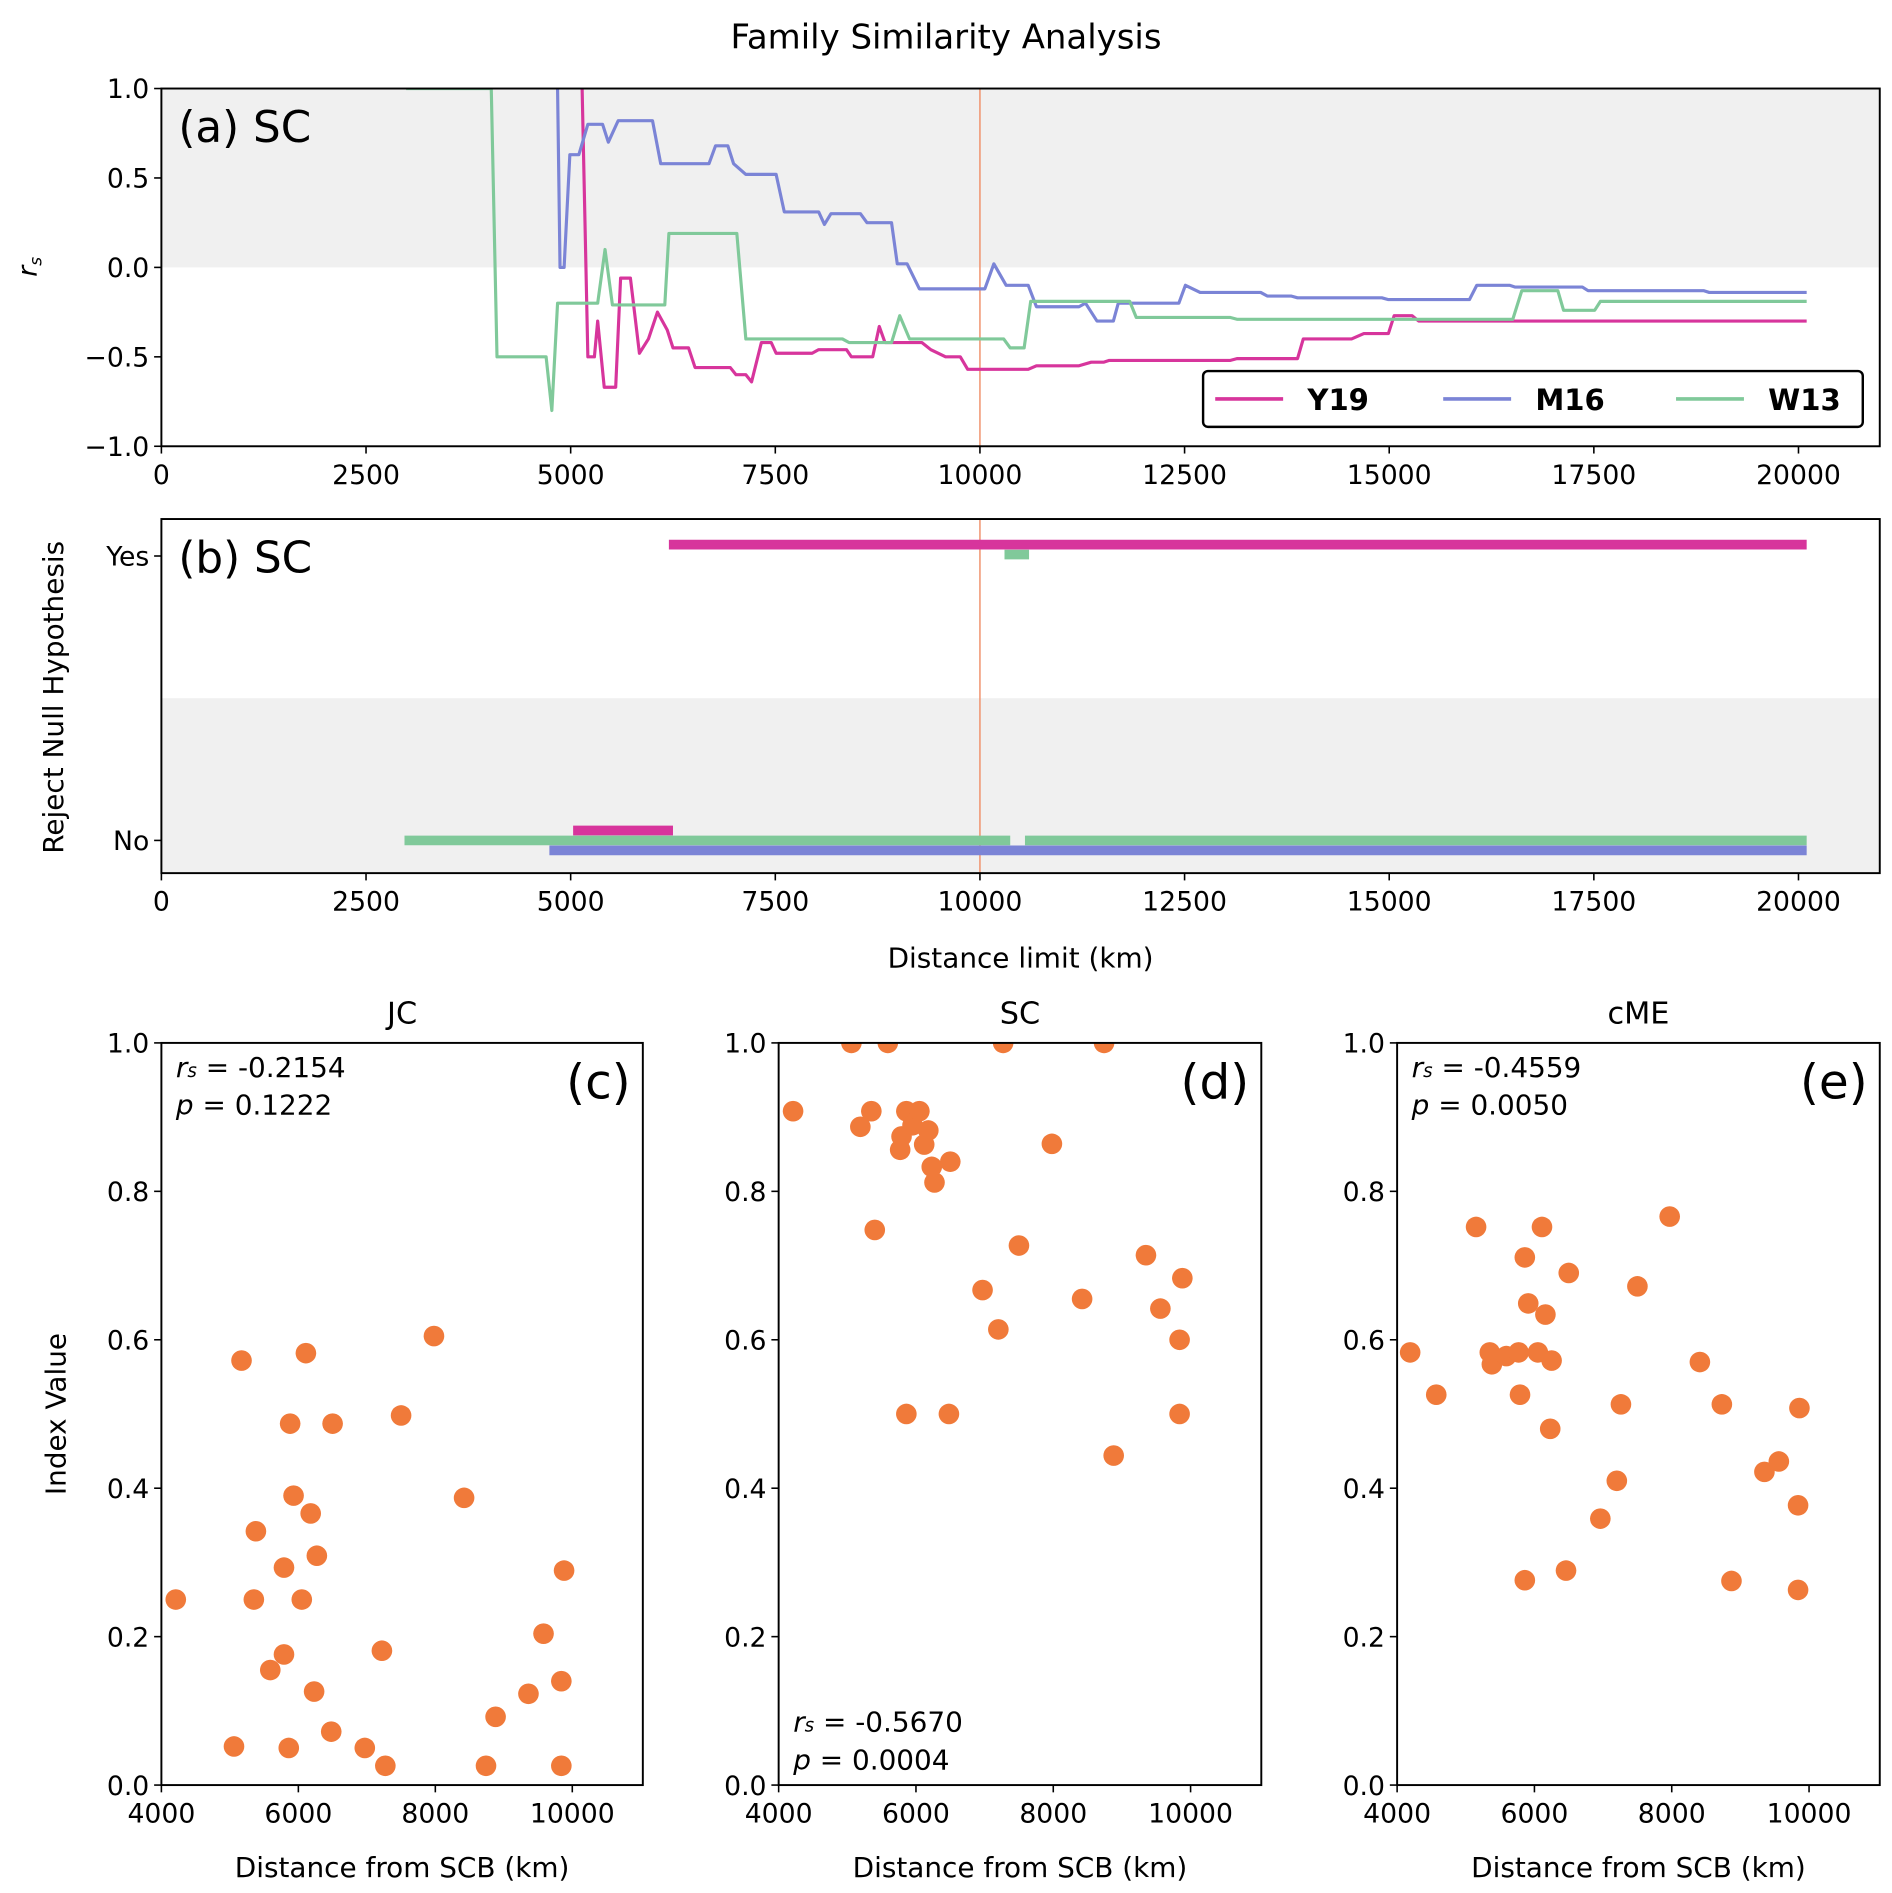  I want to click on x-tick-label: 4000, so click(1397, 1814).